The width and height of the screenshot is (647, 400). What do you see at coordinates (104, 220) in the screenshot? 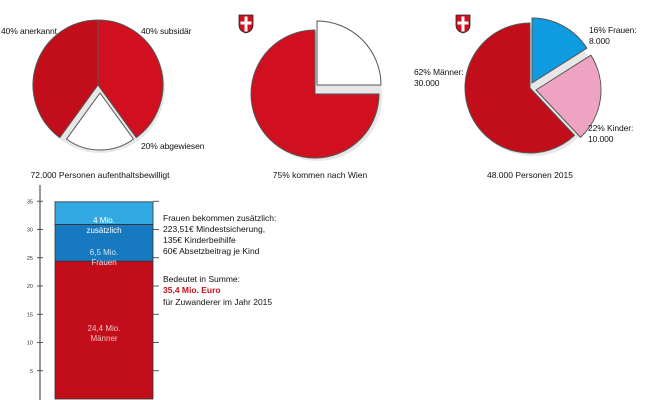
I see `bar-seg-zusaetzlich-label-1: 4 Mio.` at bounding box center [104, 220].